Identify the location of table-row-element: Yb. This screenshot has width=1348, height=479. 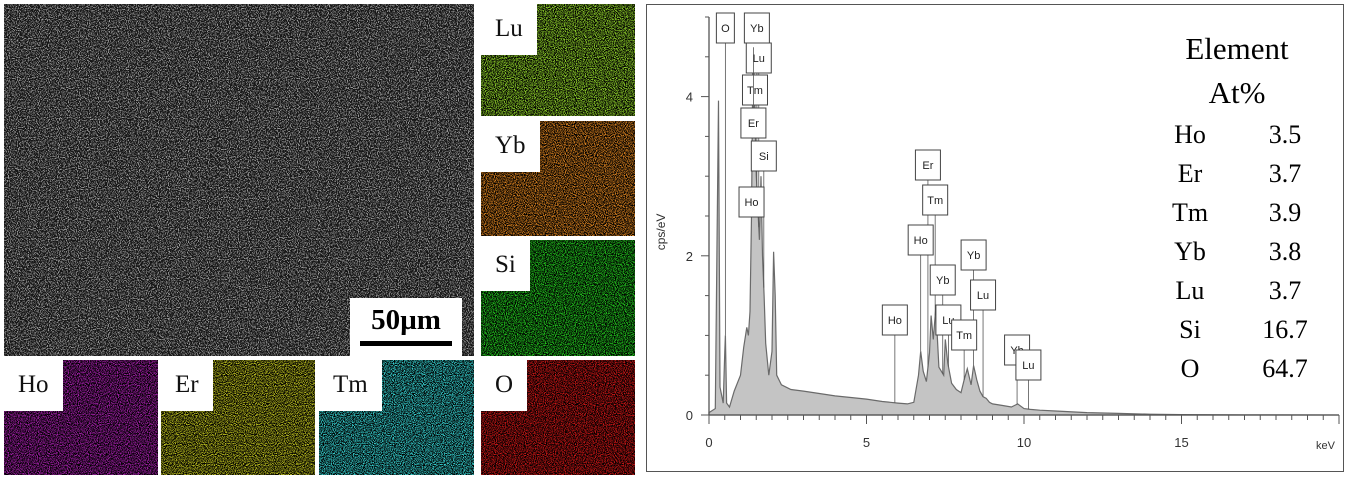
(1190, 251).